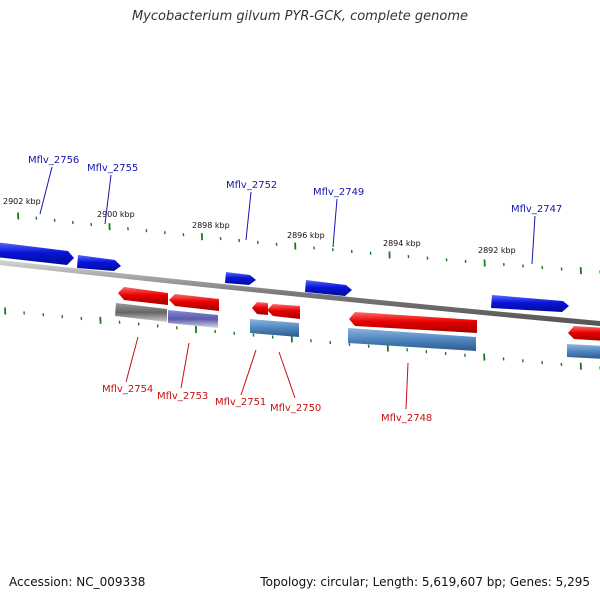 The width and height of the screenshot is (600, 600). I want to click on gene-label: Mflv_2752, so click(251, 185).